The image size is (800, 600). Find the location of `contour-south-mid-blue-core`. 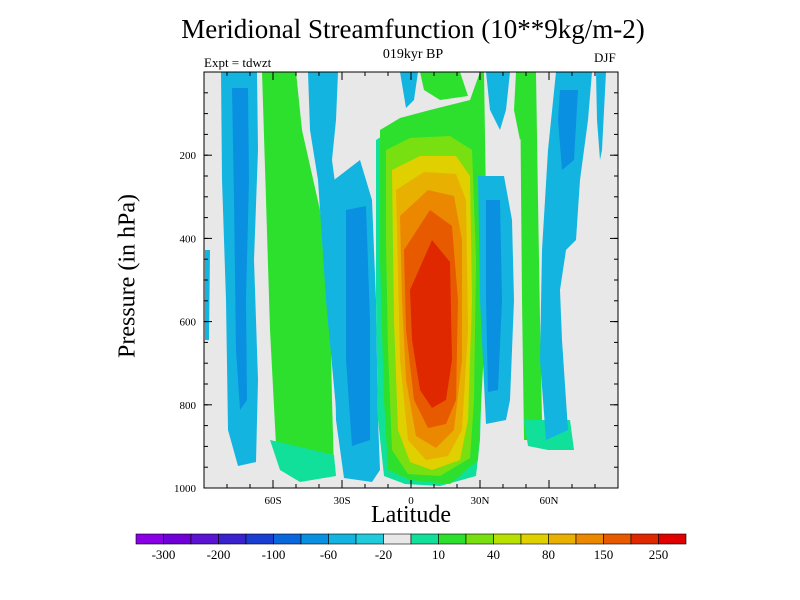

contour-south-mid-blue-core is located at coordinates (358, 326).